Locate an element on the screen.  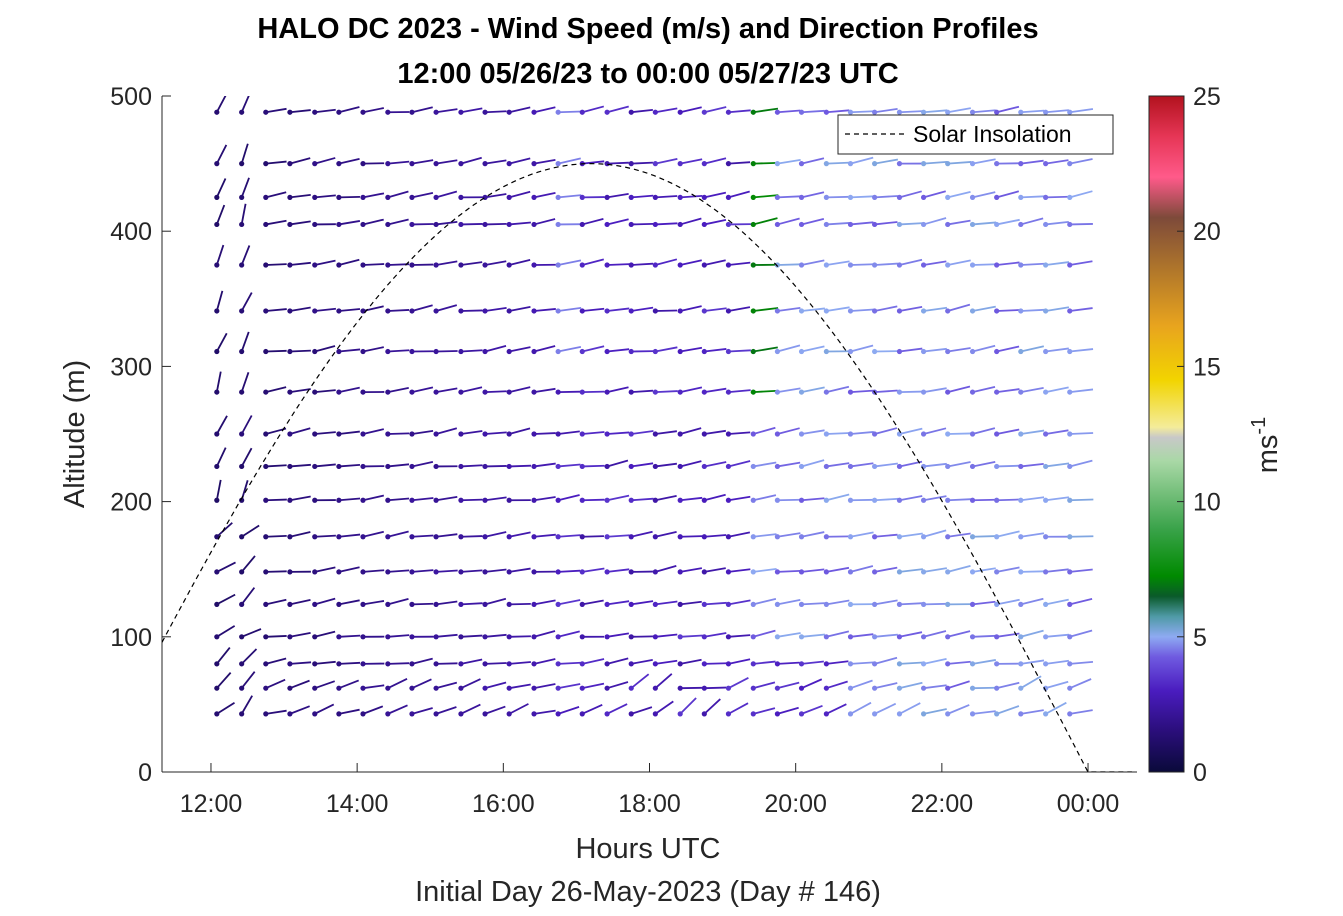
x-tick-label: 20:00 is located at coordinates (795, 804).